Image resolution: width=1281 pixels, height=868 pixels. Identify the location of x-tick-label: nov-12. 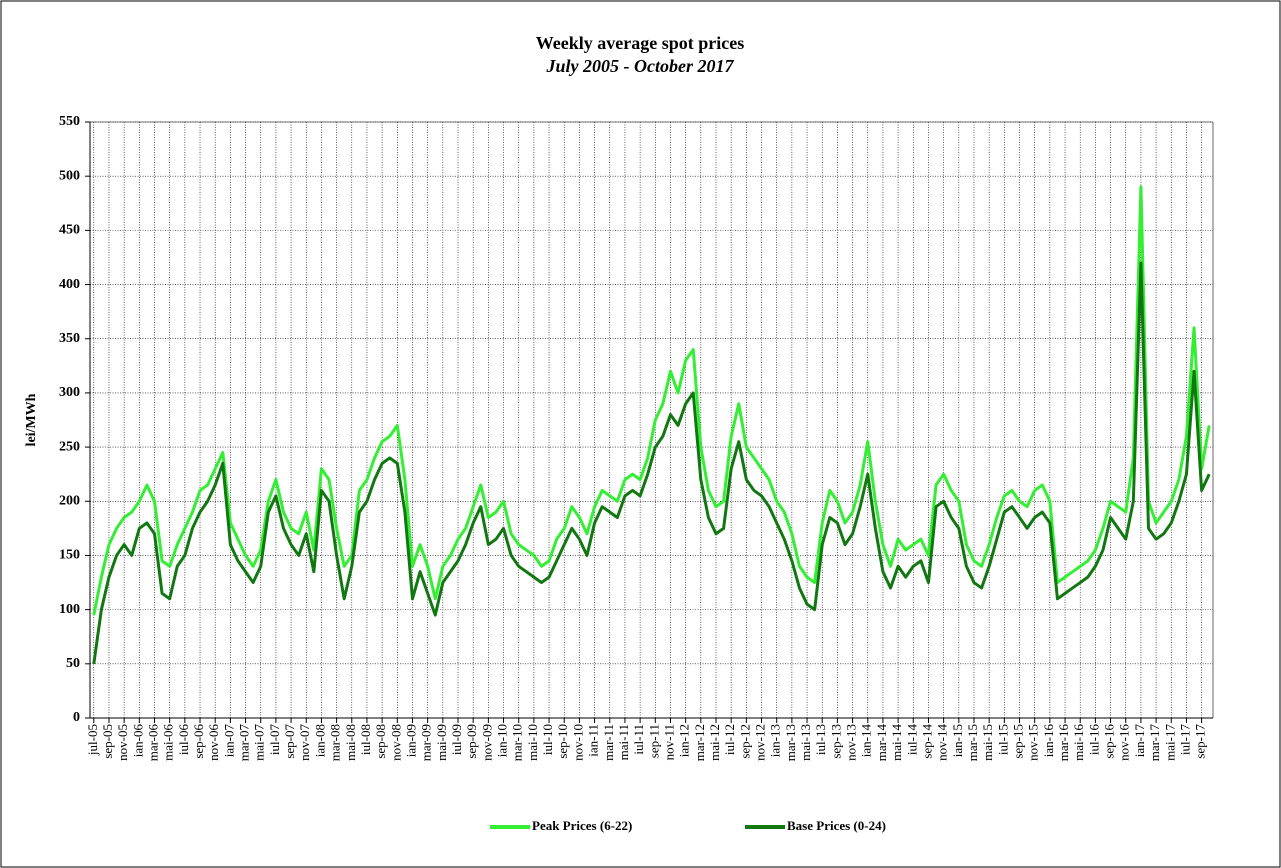
(760, 742).